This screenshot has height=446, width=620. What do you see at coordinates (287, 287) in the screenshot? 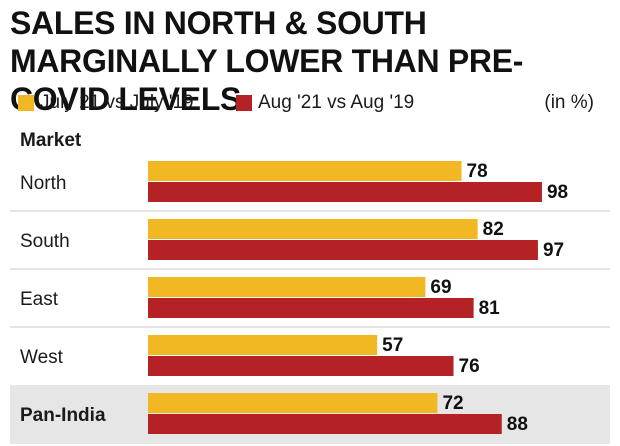
I see `bar-east-july` at bounding box center [287, 287].